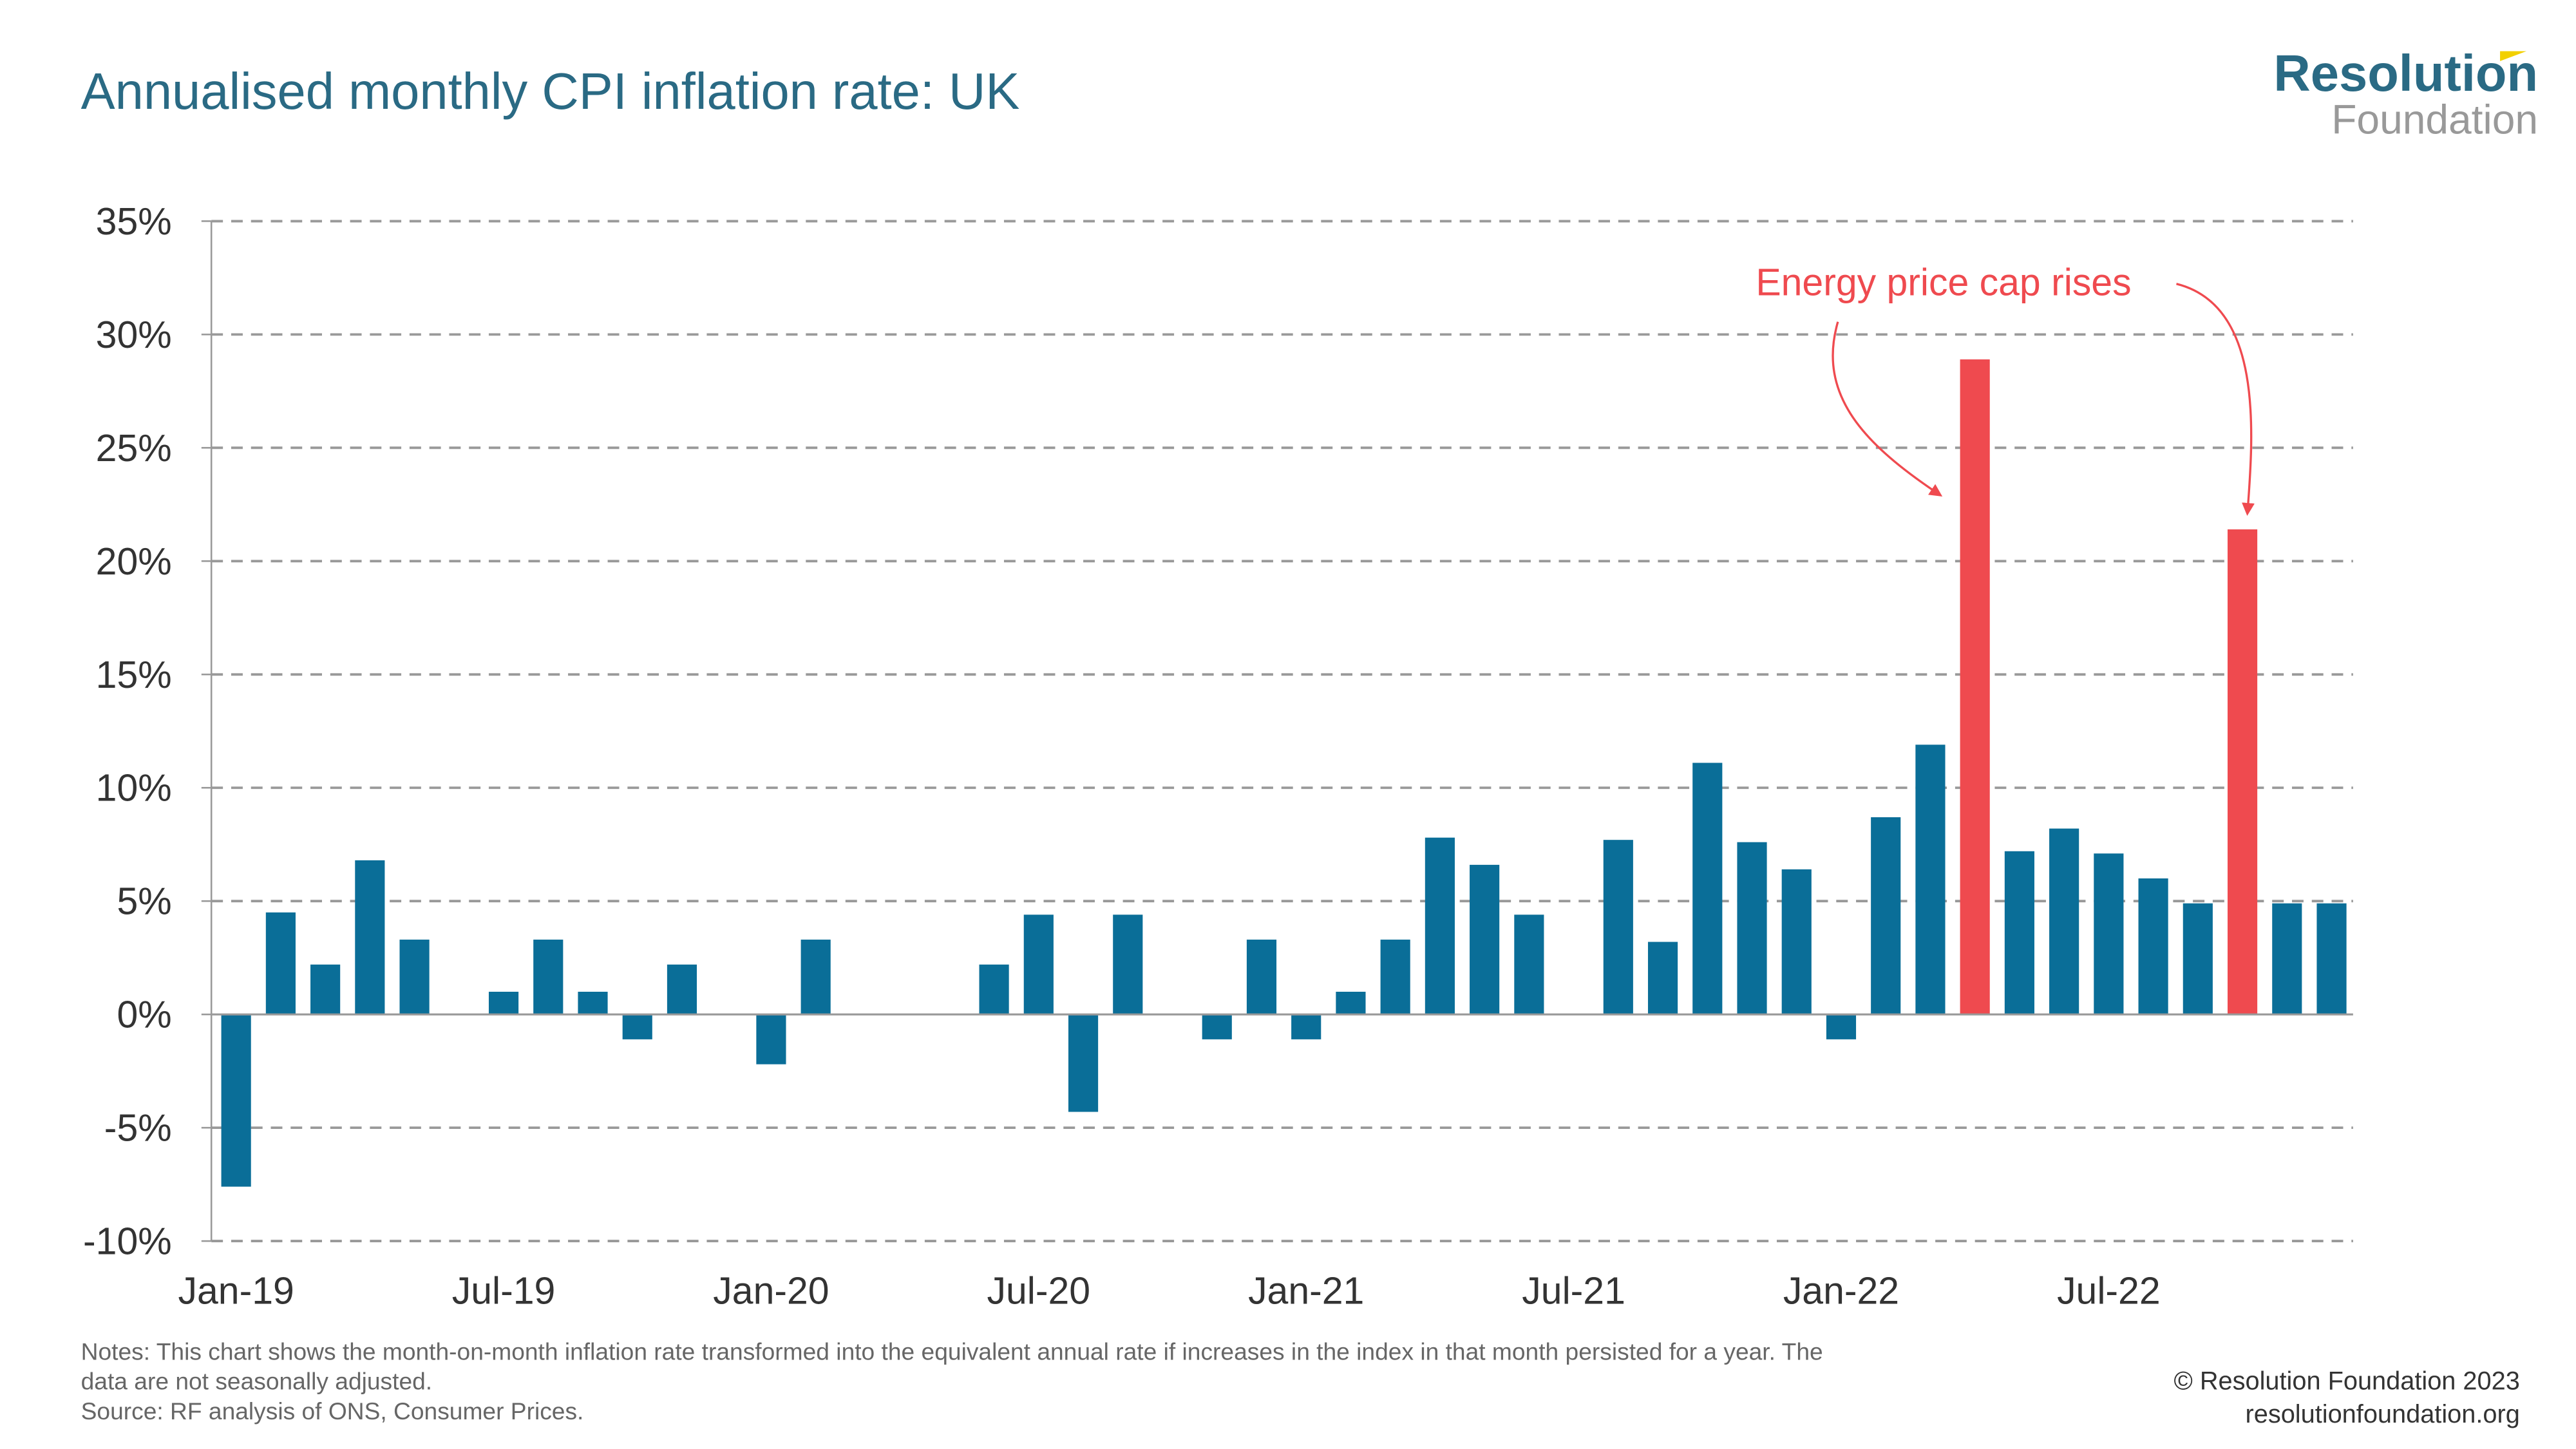 This screenshot has height=1449, width=2576. I want to click on x-tick-label: Jul-19, so click(504, 1291).